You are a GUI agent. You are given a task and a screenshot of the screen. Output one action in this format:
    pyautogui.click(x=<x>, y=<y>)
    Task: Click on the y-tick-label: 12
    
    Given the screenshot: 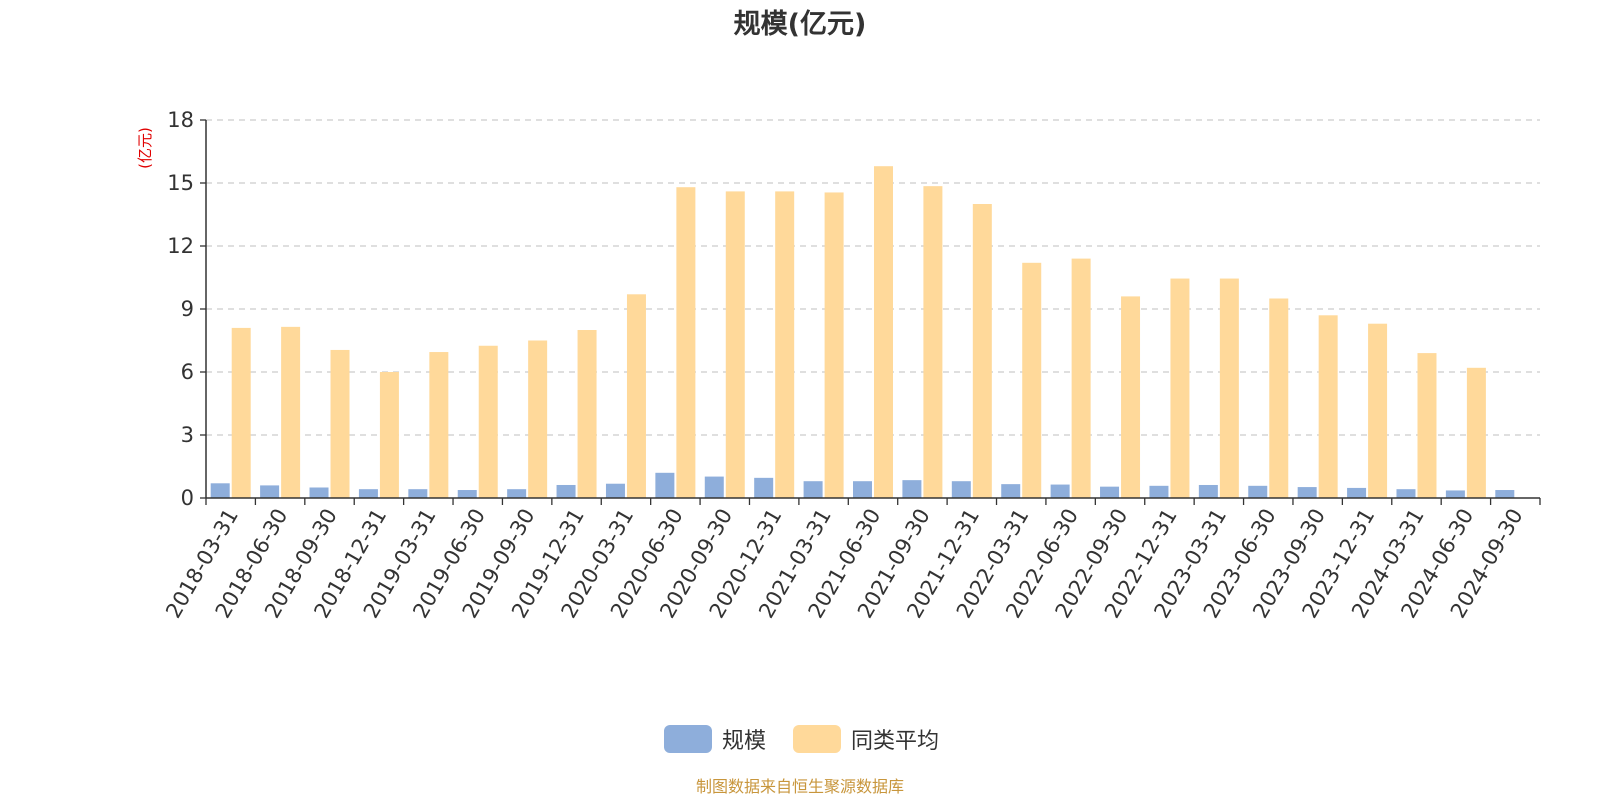 What is the action you would take?
    pyautogui.click(x=180, y=246)
    